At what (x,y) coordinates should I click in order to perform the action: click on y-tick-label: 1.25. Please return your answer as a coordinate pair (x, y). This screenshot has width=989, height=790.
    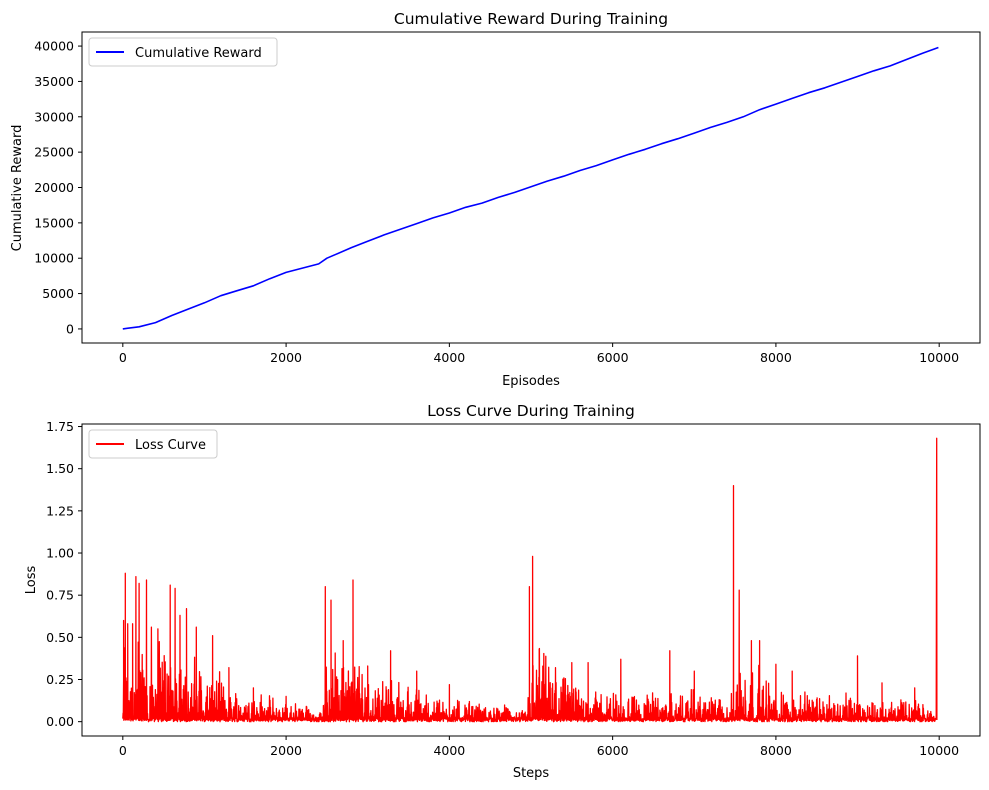
    Looking at the image, I should click on (60, 510).